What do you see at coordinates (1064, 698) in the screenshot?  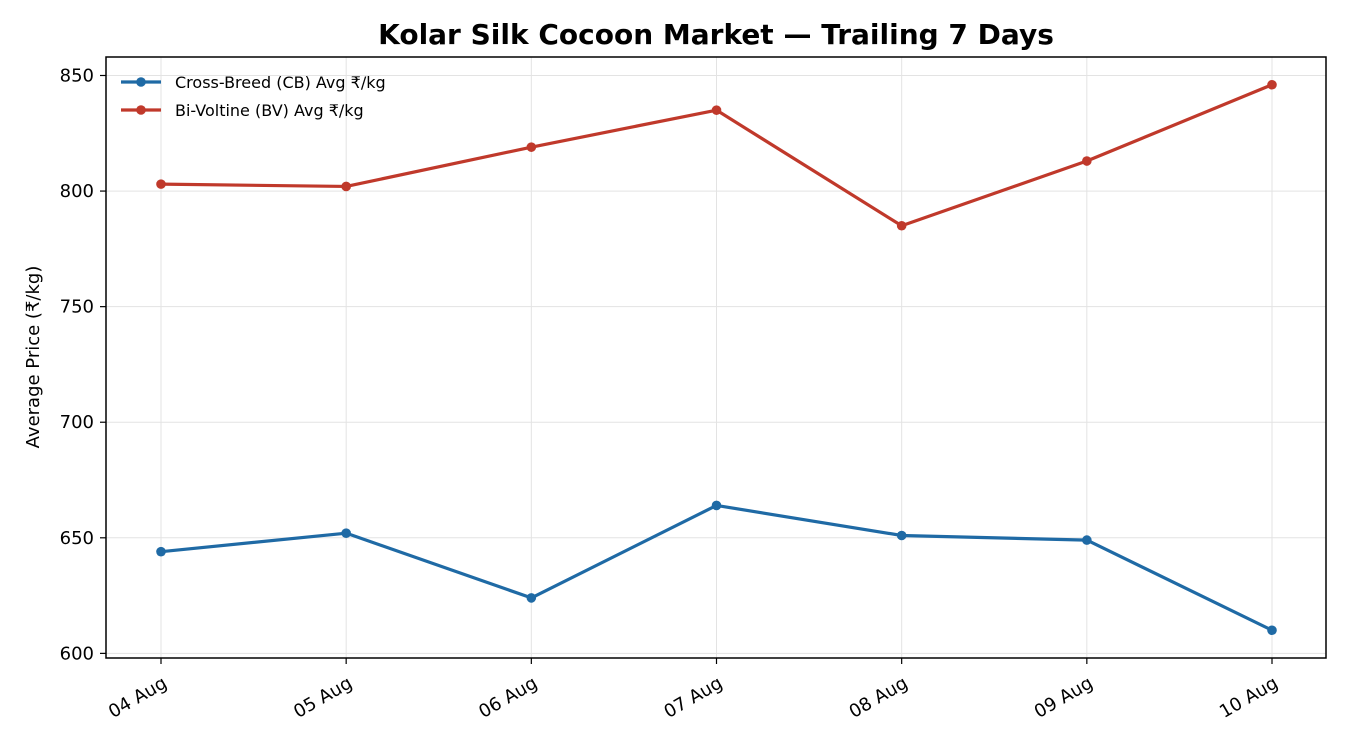 I see `x-tick-label: 09 Aug` at bounding box center [1064, 698].